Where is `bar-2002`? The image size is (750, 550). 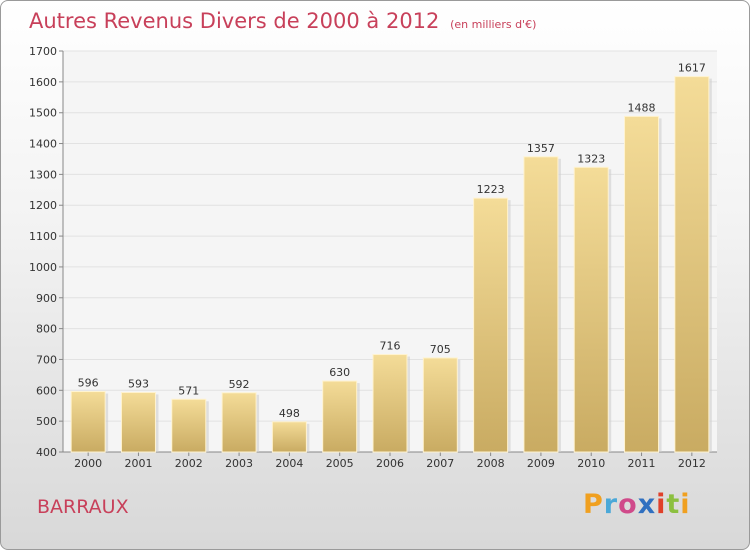 bar-2002 is located at coordinates (189, 425).